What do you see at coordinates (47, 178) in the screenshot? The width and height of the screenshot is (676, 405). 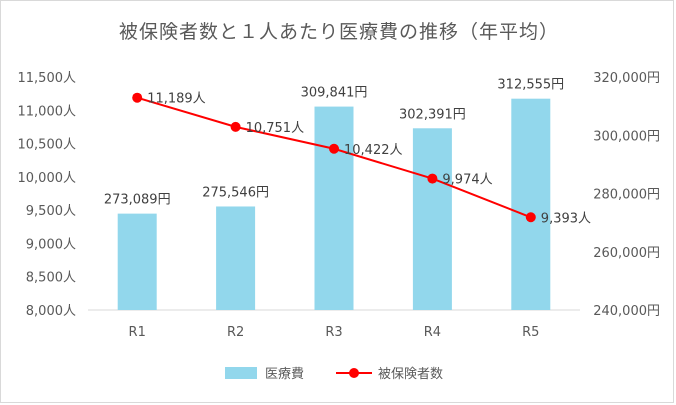 I see `left-tick-label: 10,000人` at bounding box center [47, 178].